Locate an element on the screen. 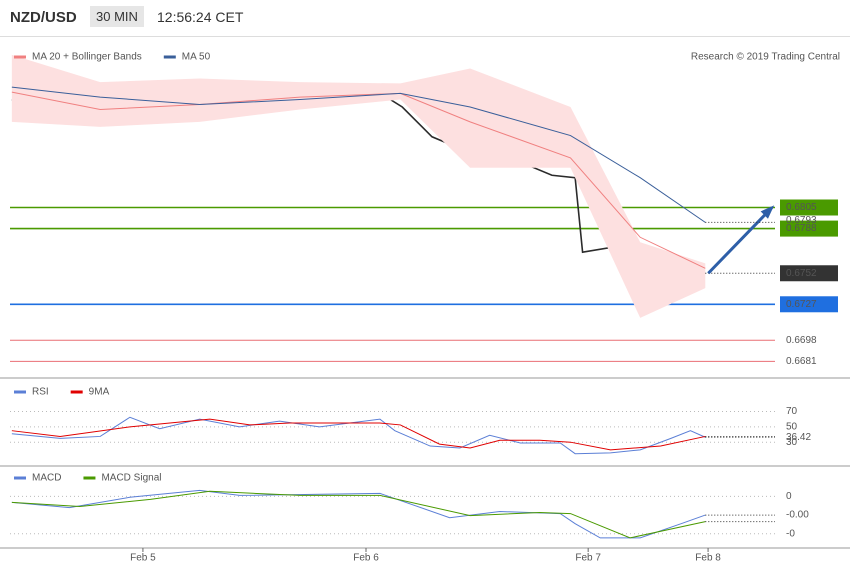  x-tick-label: Feb 8 is located at coordinates (708, 558).